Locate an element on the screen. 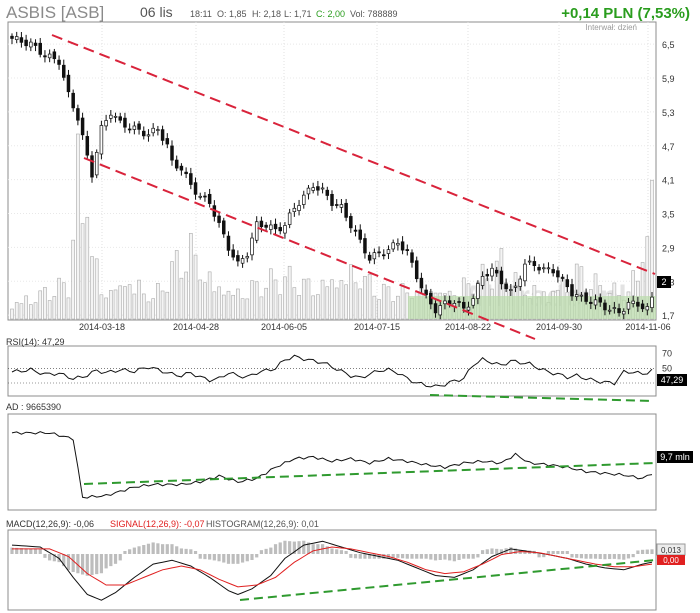 Image resolution: width=700 pixels, height=613 pixels. price-tick-label: 3,5 is located at coordinates (668, 215).